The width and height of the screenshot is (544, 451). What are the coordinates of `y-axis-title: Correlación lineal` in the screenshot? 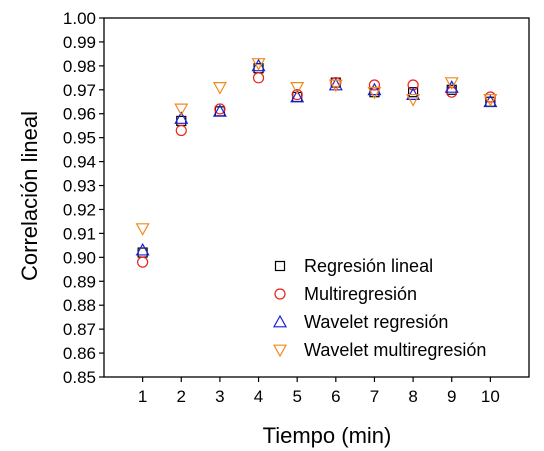 It's located at (29, 196).